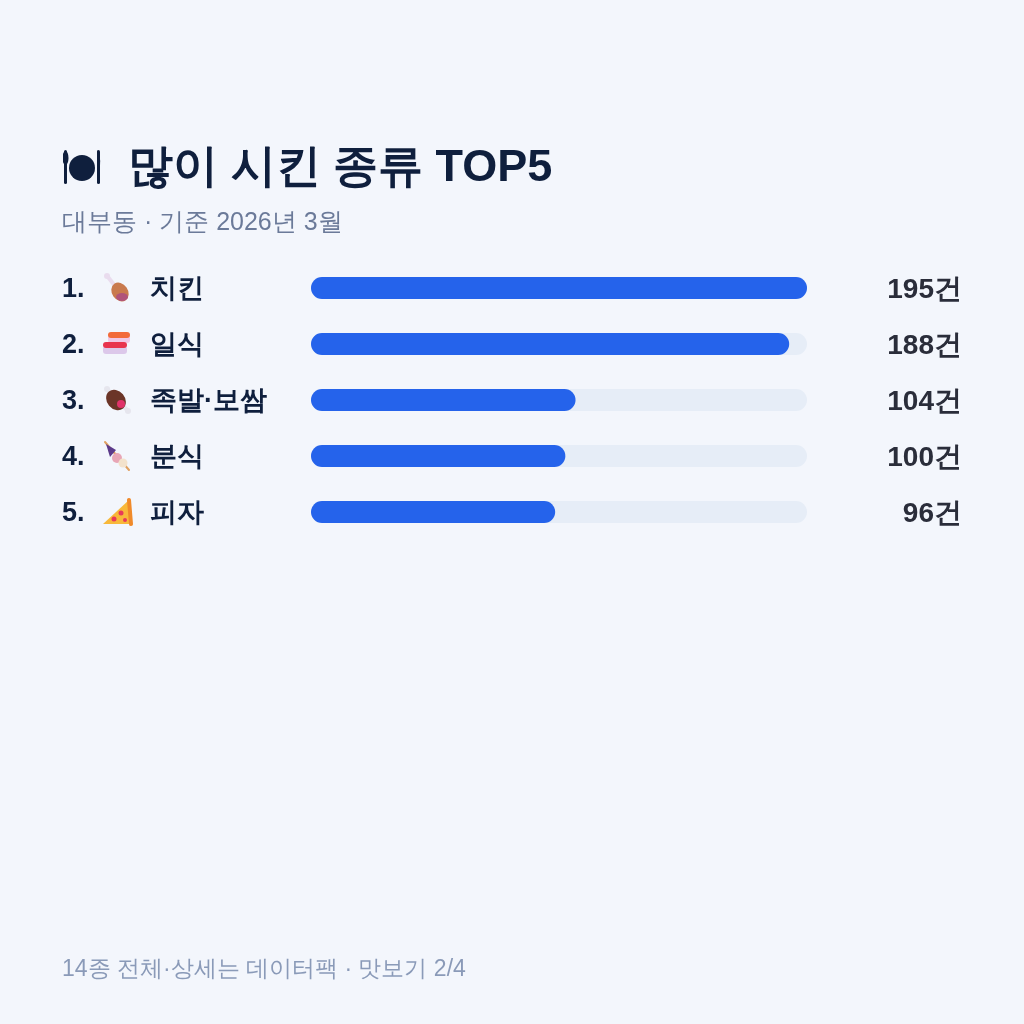 The height and width of the screenshot is (1024, 1024). Describe the element at coordinates (202, 221) in the screenshot. I see `chart-subtitle: 대부동 · 기준 2026년 3월` at that location.